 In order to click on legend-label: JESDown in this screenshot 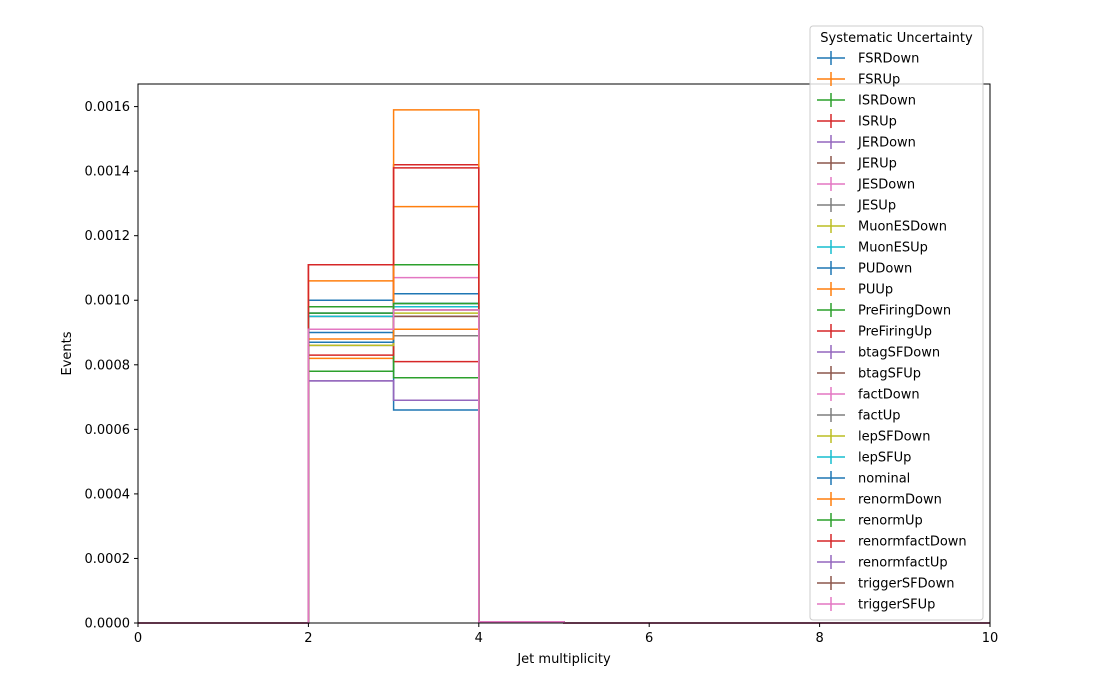, I will do `click(886, 185)`.